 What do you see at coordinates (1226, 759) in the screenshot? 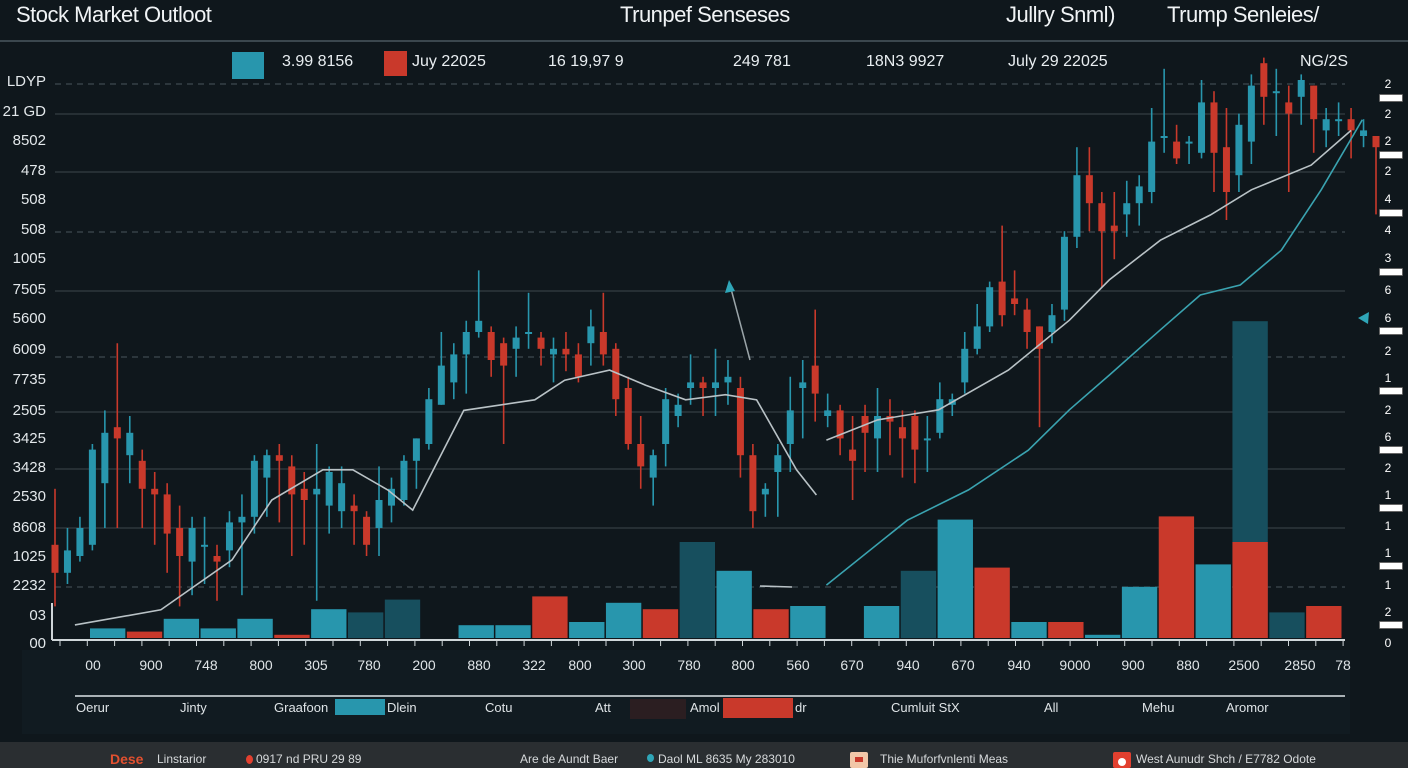
I see `footer-item: West Aunudr Shch / E7782 Odote` at bounding box center [1226, 759].